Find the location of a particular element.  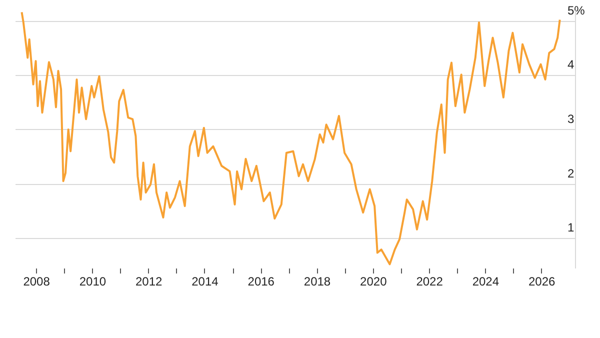

y-tick-label: 2 is located at coordinates (571, 173).